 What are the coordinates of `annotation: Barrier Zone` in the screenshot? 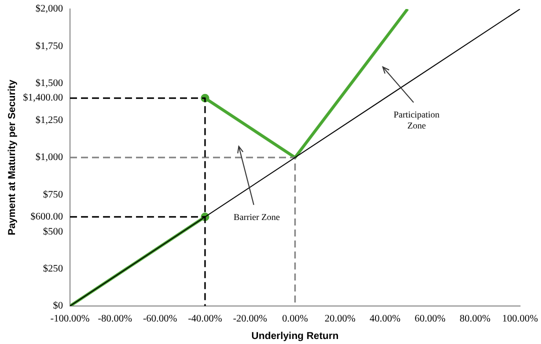 It's located at (257, 217).